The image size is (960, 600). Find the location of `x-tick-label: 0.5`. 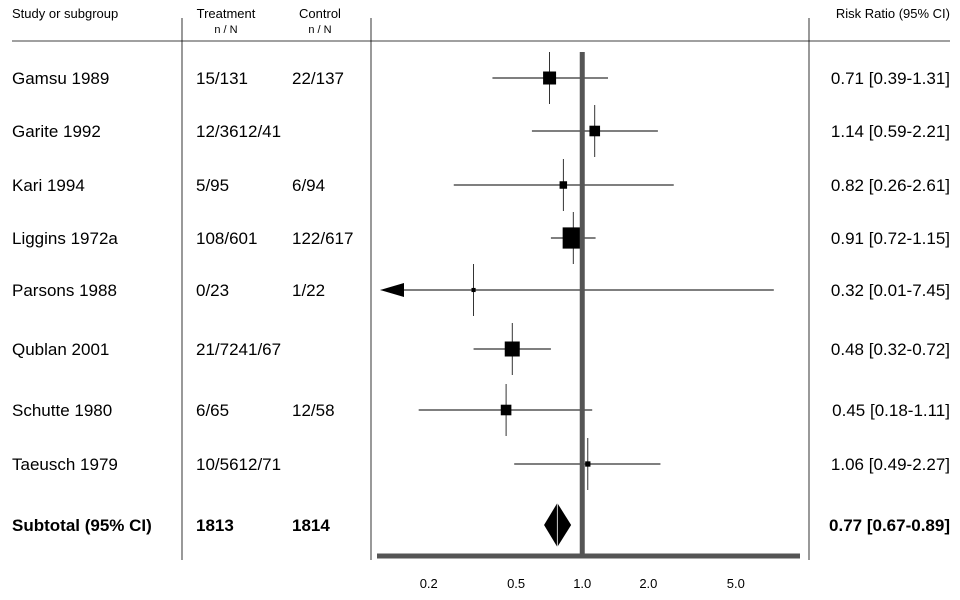

x-tick-label: 0.5 is located at coordinates (516, 583).